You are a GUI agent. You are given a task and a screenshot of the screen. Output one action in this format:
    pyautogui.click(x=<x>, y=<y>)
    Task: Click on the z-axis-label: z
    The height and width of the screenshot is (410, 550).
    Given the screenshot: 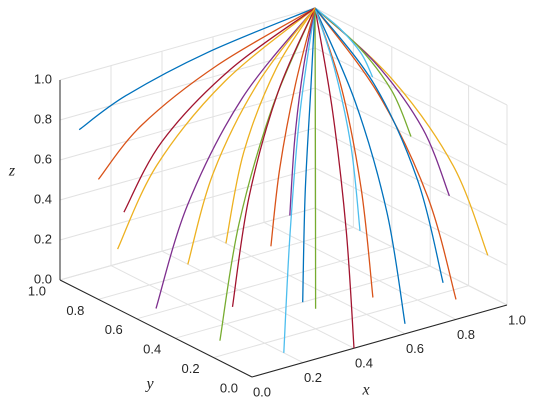 What is the action you would take?
    pyautogui.click(x=12, y=171)
    